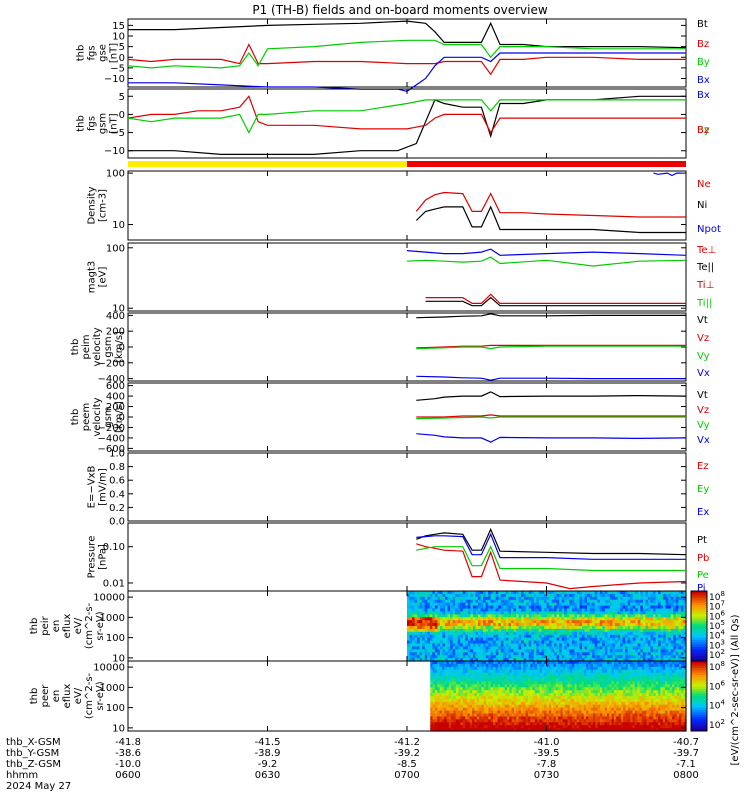  What do you see at coordinates (407, 764) in the screenshot?
I see `time-tick-label: -8.5` at bounding box center [407, 764].